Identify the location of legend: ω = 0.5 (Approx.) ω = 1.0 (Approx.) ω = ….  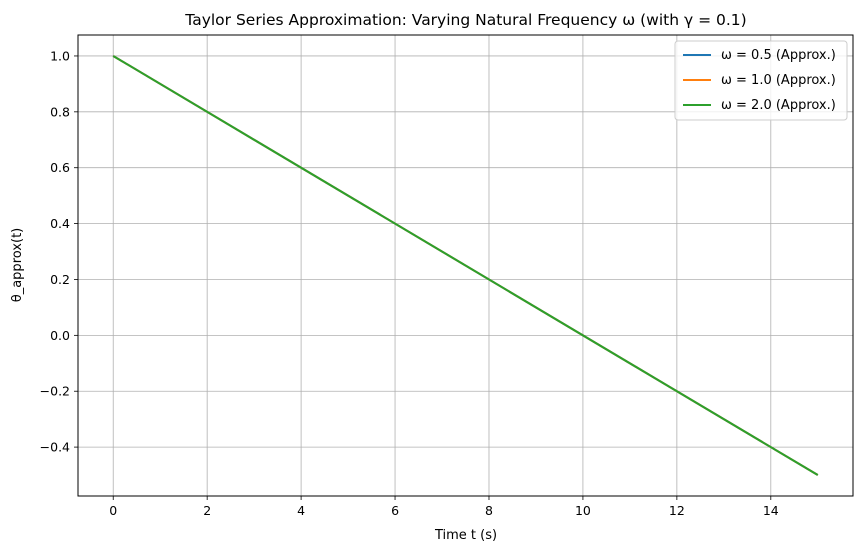
(761, 80).